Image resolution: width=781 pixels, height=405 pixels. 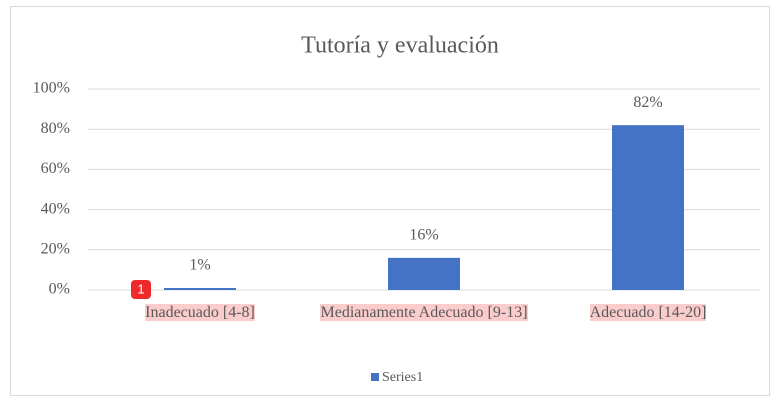 I want to click on y-tick-label: 60%, so click(x=55, y=168).